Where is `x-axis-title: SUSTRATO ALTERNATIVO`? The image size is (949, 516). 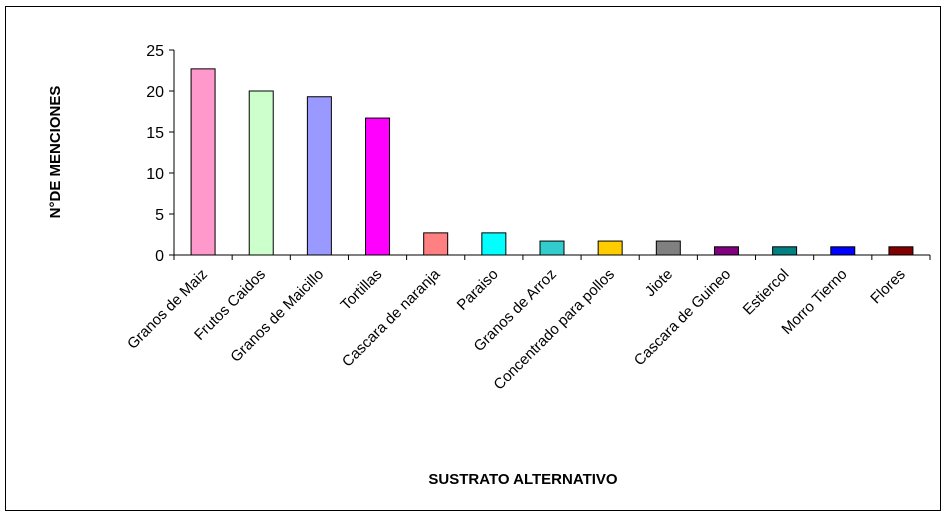 x-axis-title: SUSTRATO ALTERNATIVO is located at coordinates (522, 479).